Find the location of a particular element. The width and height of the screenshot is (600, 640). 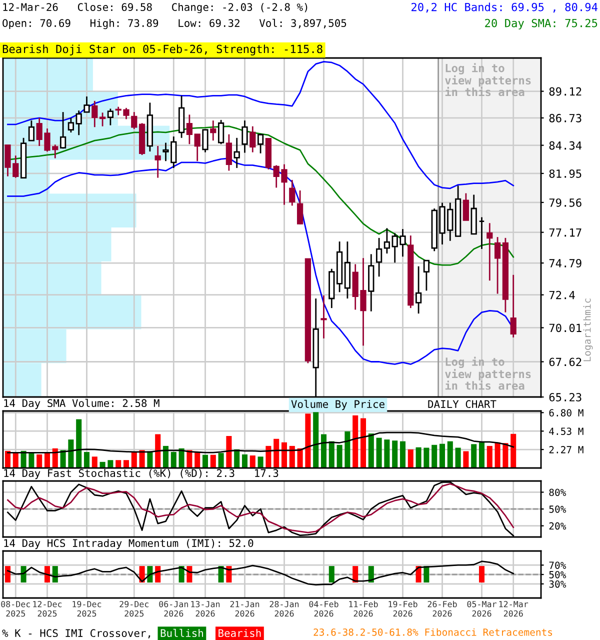

x-tick-label: 08-Dec 2025 is located at coordinates (15, 608).